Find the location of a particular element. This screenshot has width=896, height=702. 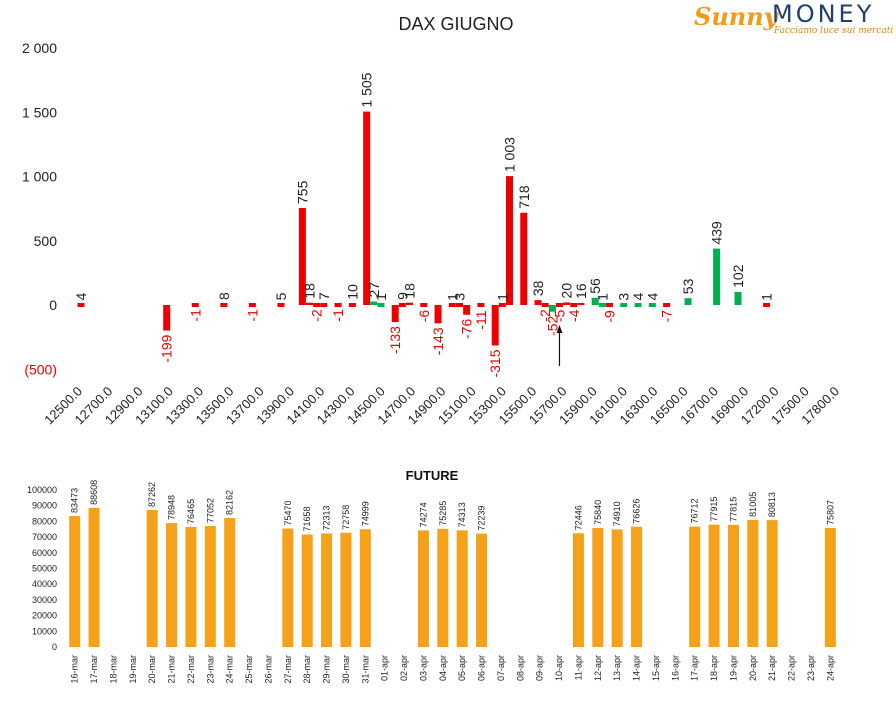

bar-value-label: -199 is located at coordinates (167, 348).